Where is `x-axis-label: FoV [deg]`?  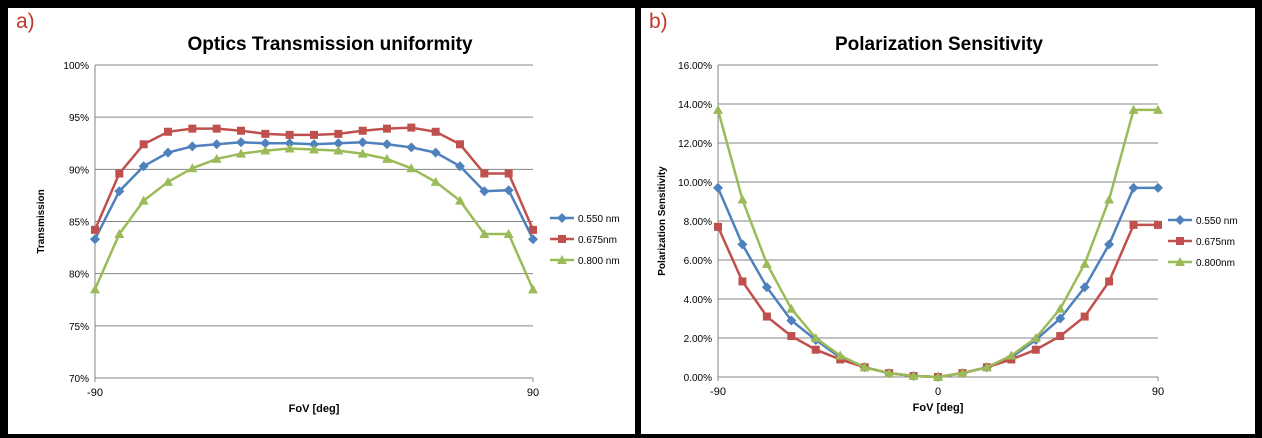
x-axis-label: FoV [deg] is located at coordinates (314, 409).